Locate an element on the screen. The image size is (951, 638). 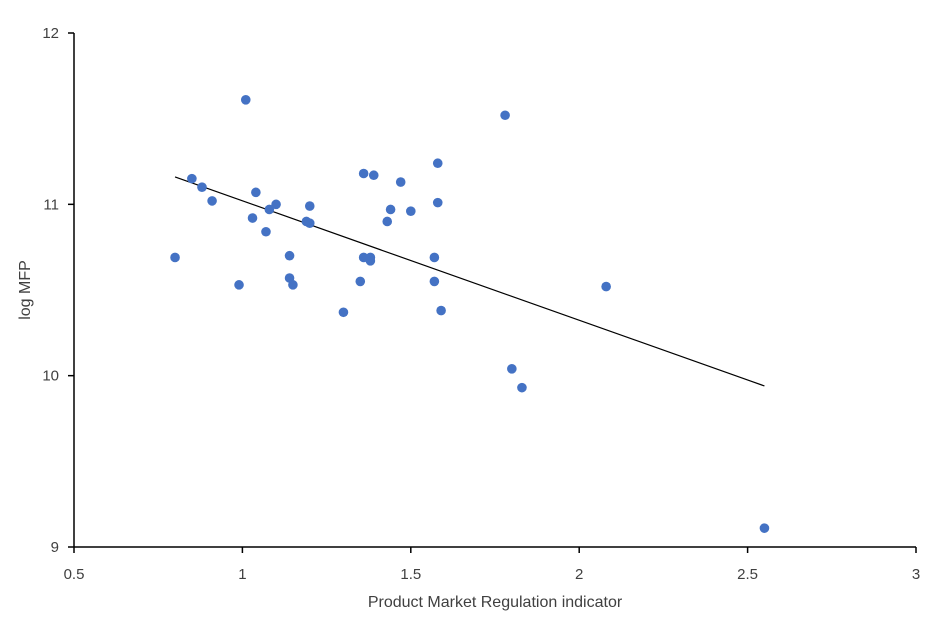
x-tick-labels: 0.5 1 1.5 2 2.5 3 is located at coordinates (492, 574).